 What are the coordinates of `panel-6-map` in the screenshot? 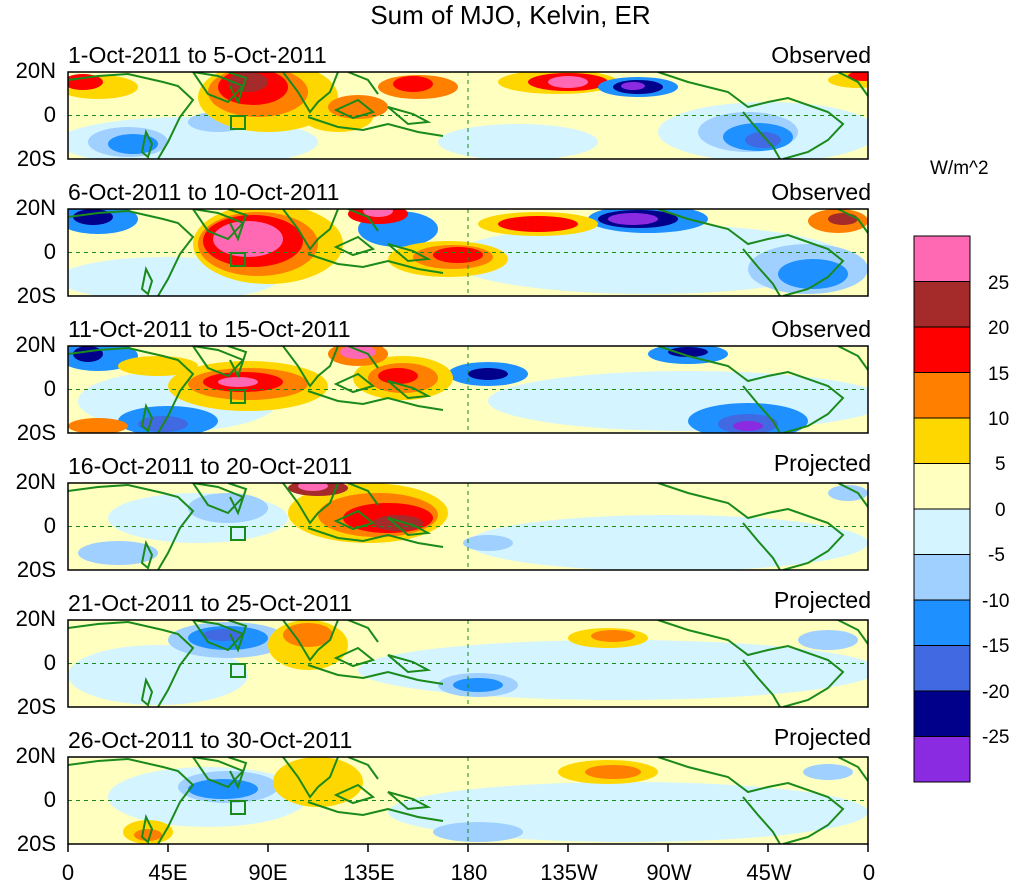 It's located at (468, 800).